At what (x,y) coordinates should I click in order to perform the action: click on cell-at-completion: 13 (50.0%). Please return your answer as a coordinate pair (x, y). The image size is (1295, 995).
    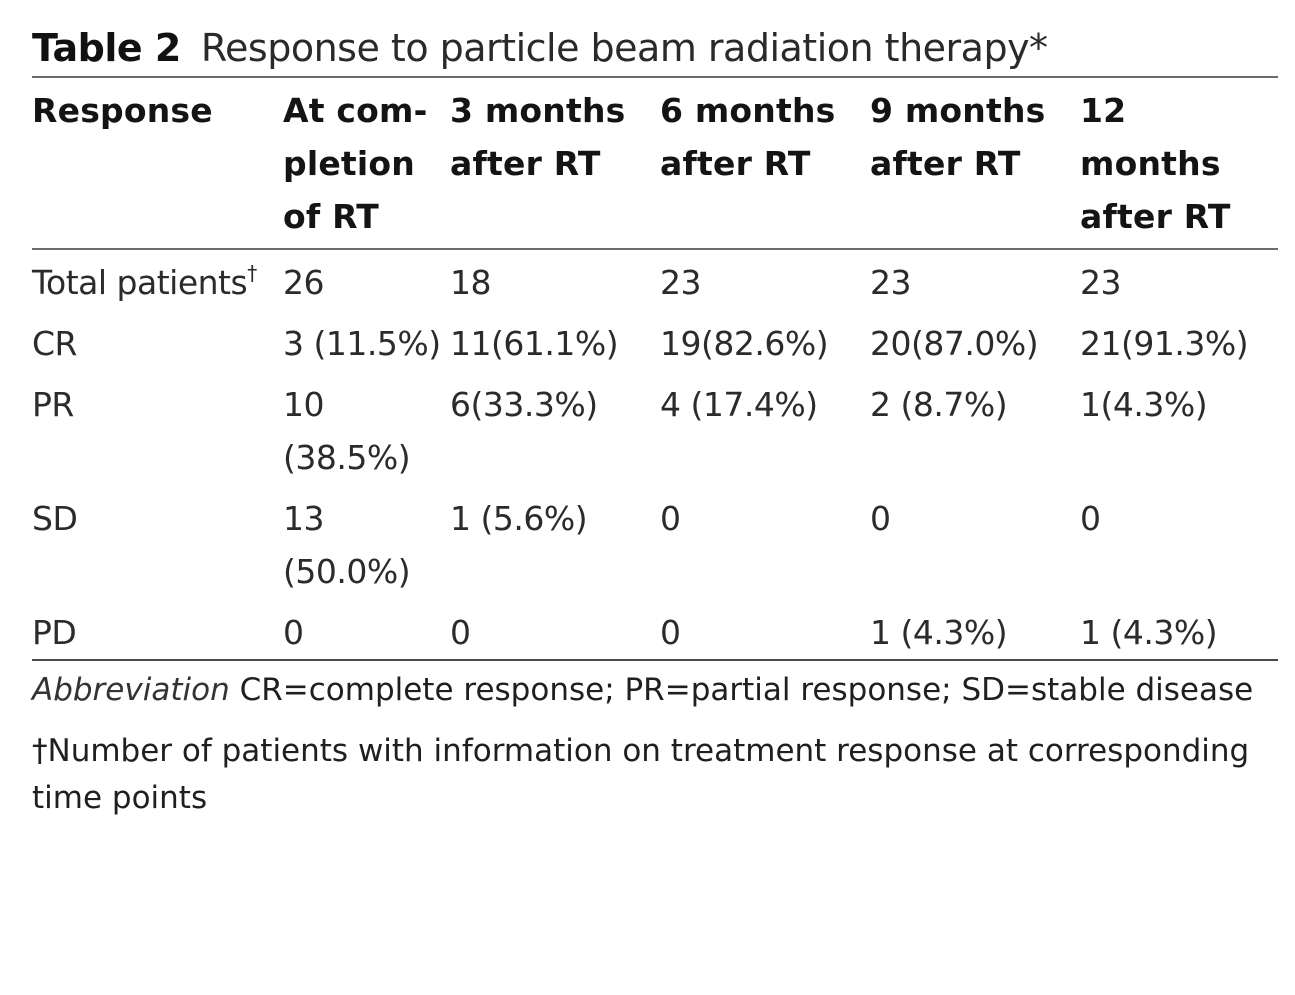
    Looking at the image, I should click on (347, 545).